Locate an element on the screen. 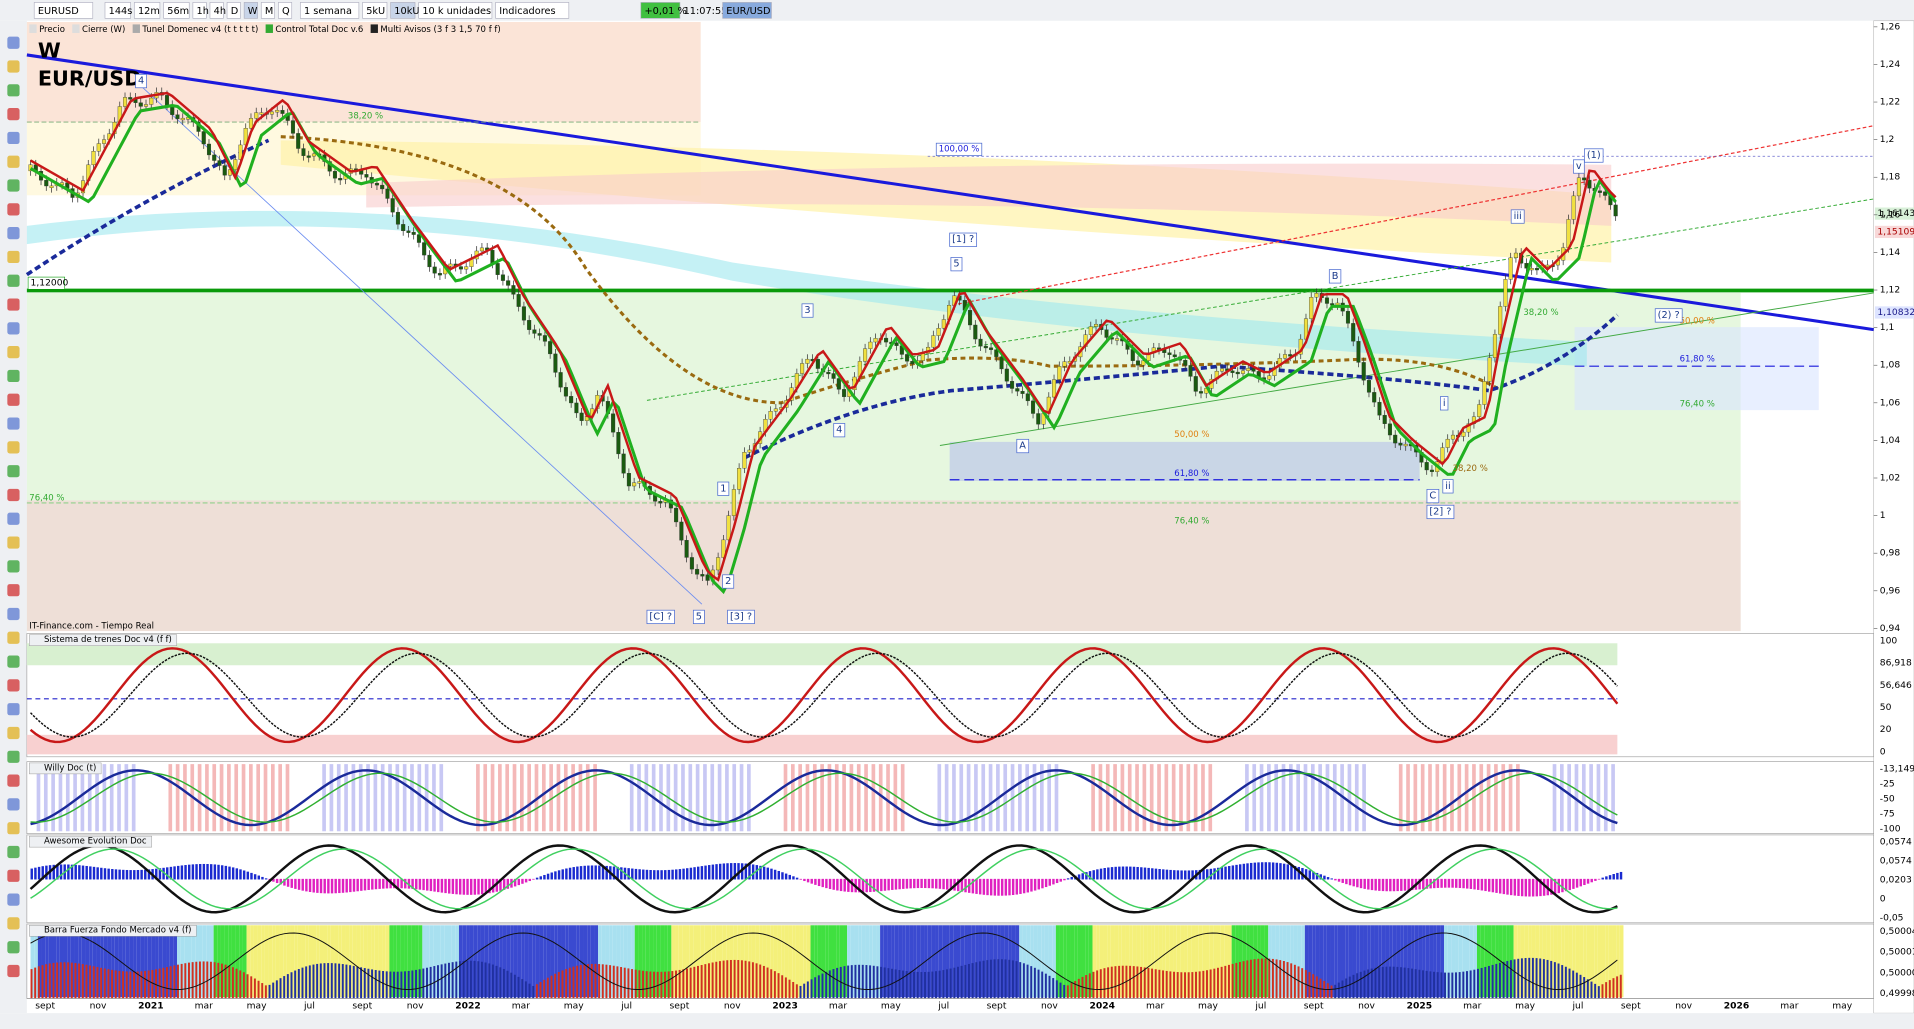  period-button: 144s is located at coordinates (121, 11).